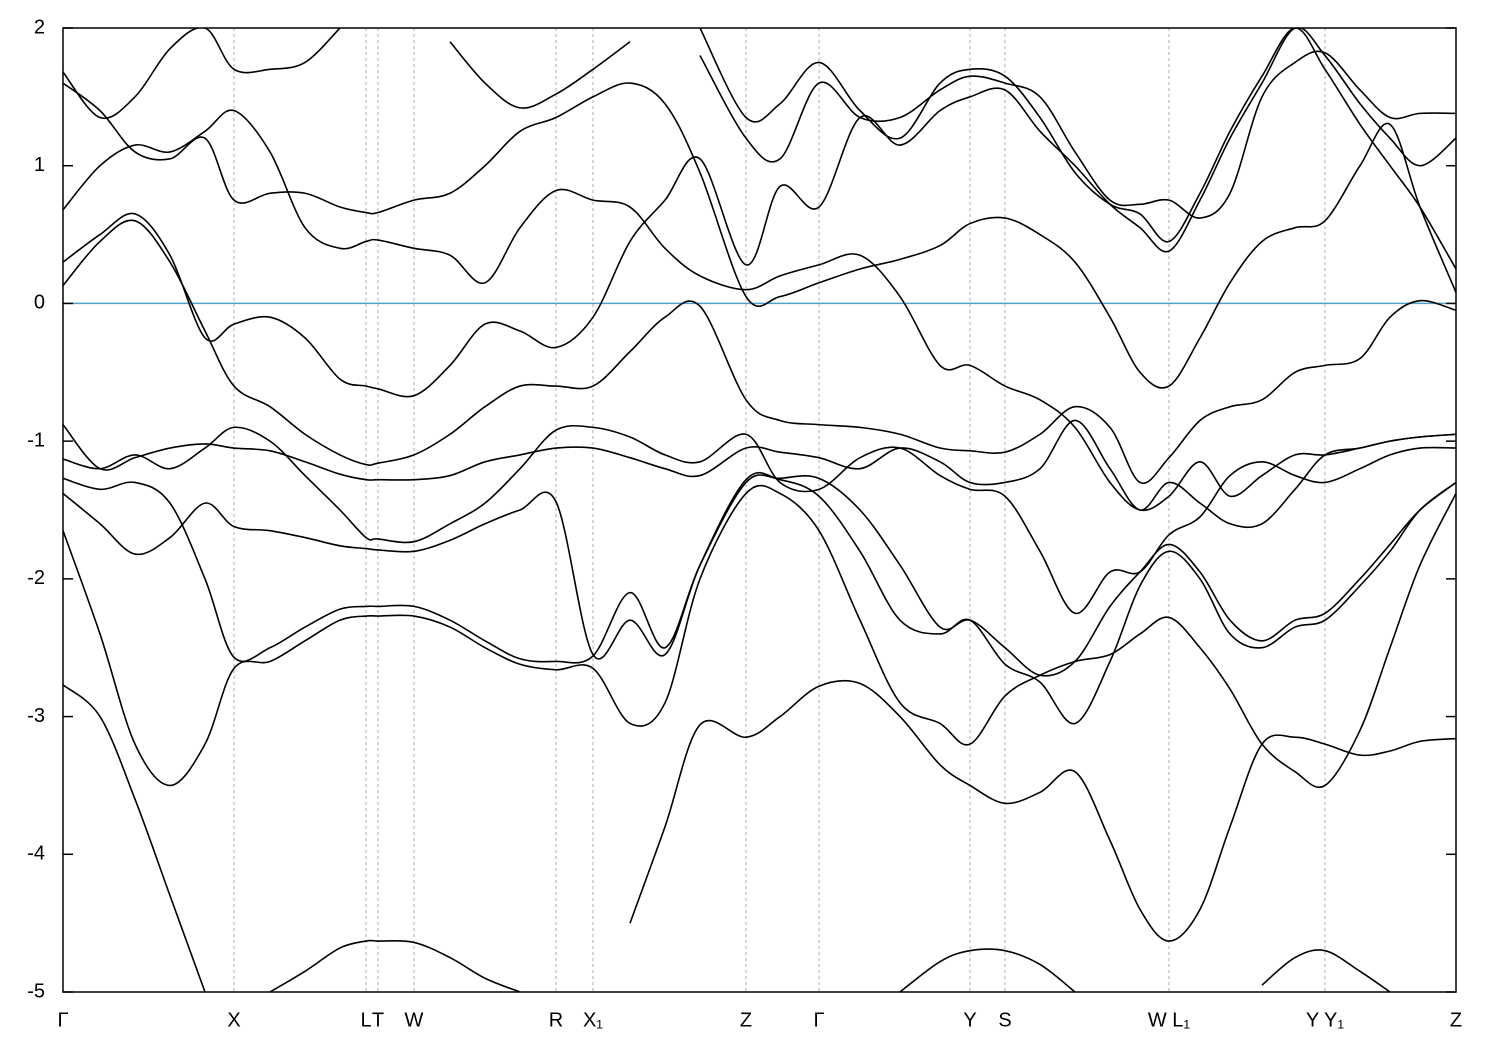 This screenshot has height=1050, width=1500. What do you see at coordinates (969, 1020) in the screenshot?
I see `x-tick-label: Y` at bounding box center [969, 1020].